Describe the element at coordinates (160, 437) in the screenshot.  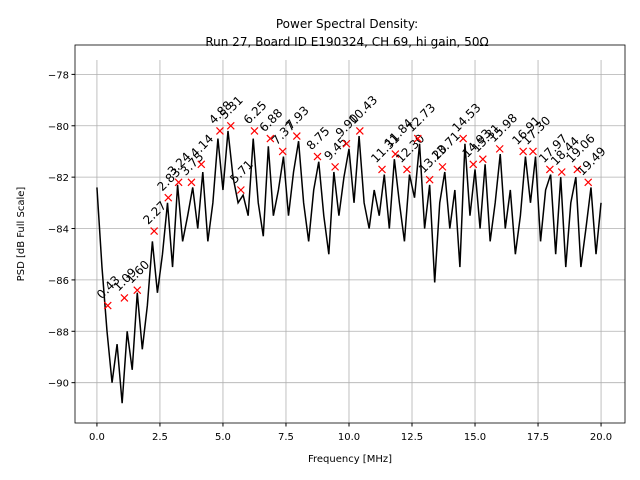
I see `x-tick-label: 2.5` at that location.